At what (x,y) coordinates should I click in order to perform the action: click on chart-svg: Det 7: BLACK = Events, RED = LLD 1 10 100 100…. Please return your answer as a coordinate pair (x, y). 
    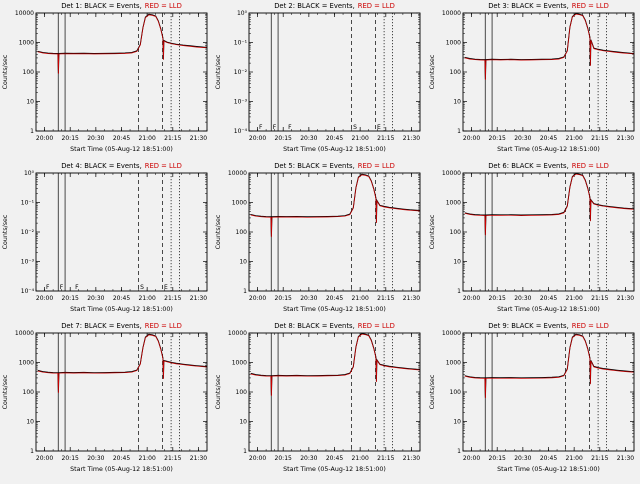
    Looking at the image, I should click on (105, 397).